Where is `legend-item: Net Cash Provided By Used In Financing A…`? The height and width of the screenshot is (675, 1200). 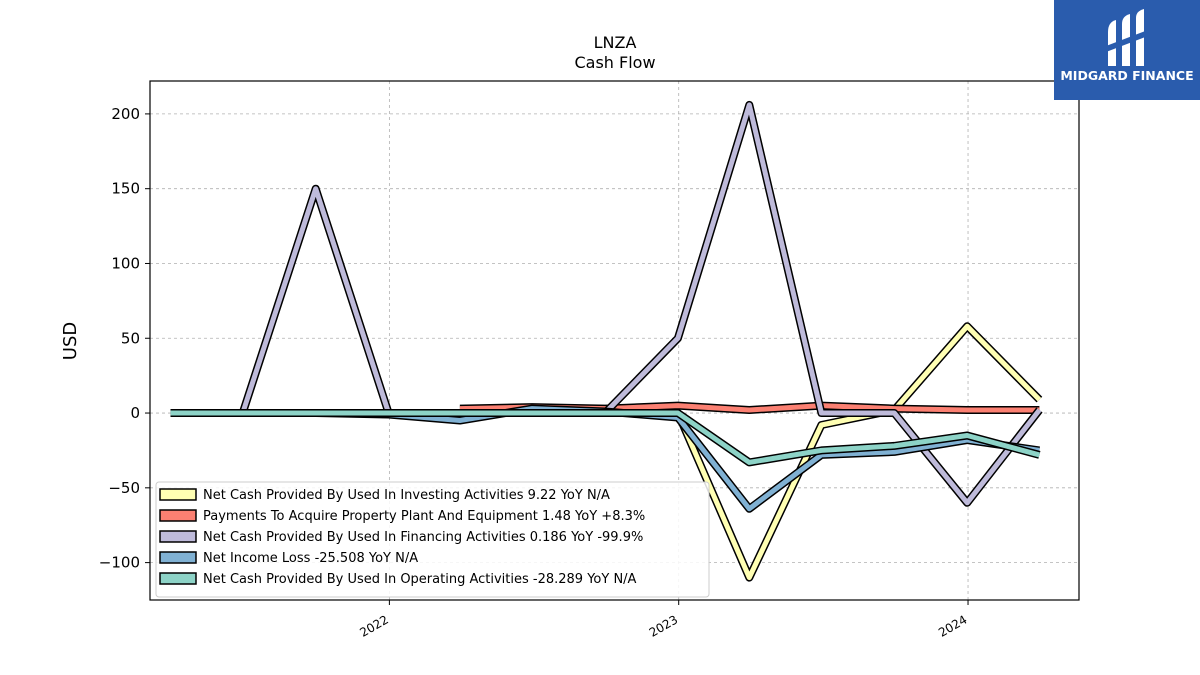
legend-item: Net Cash Provided By Used In Financing A… is located at coordinates (401, 537).